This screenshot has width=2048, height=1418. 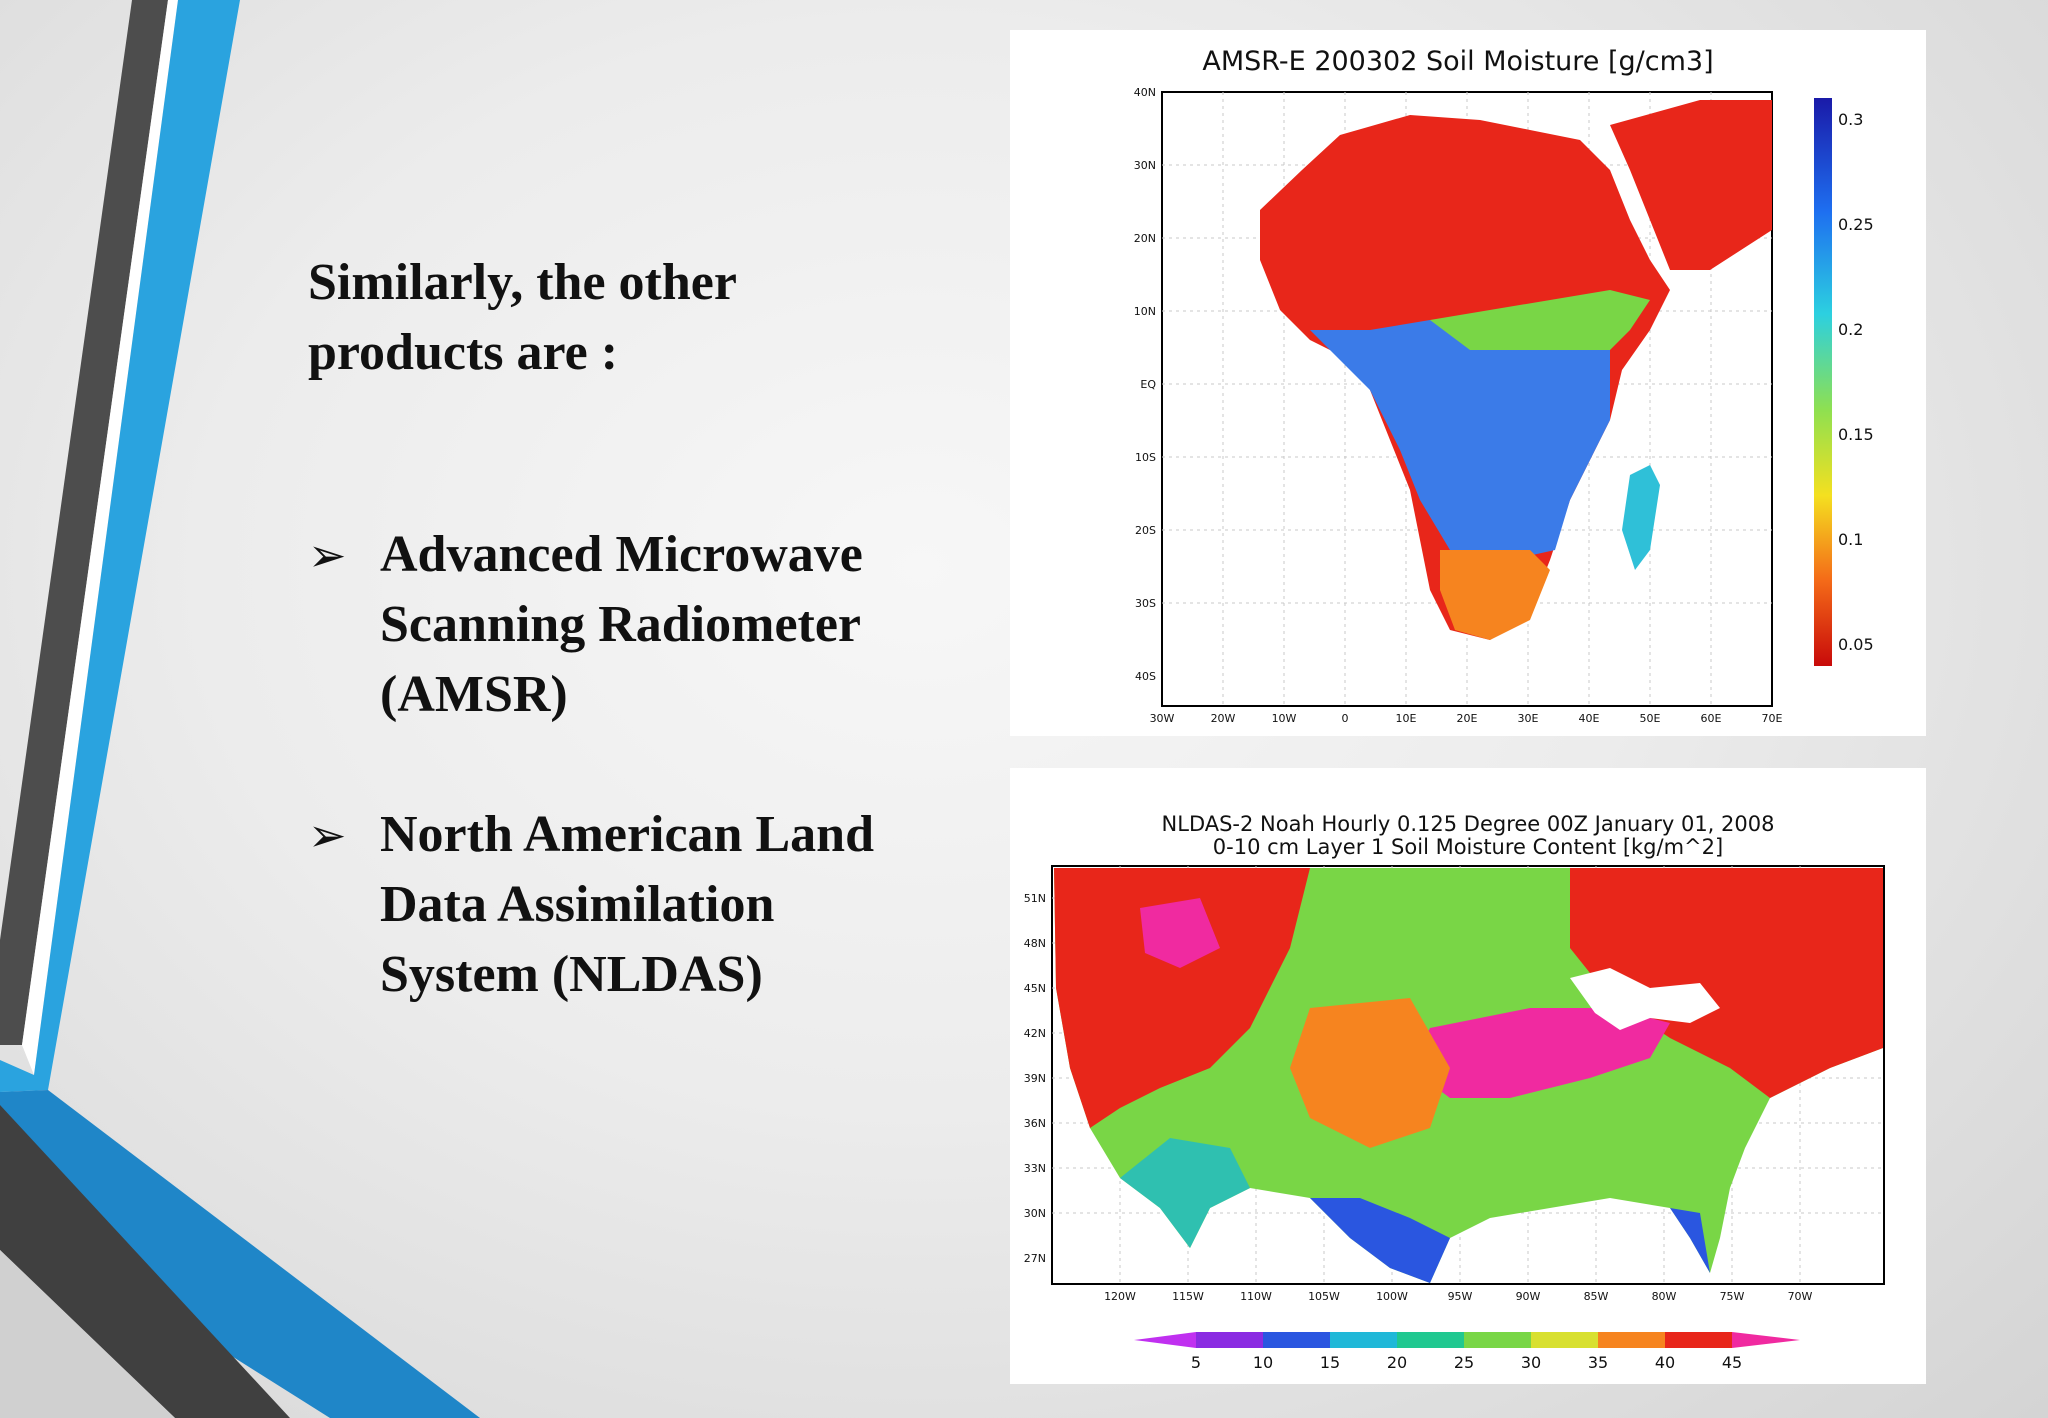 I want to click on nldas-x-tick: 110W, so click(x=1256, y=1296).